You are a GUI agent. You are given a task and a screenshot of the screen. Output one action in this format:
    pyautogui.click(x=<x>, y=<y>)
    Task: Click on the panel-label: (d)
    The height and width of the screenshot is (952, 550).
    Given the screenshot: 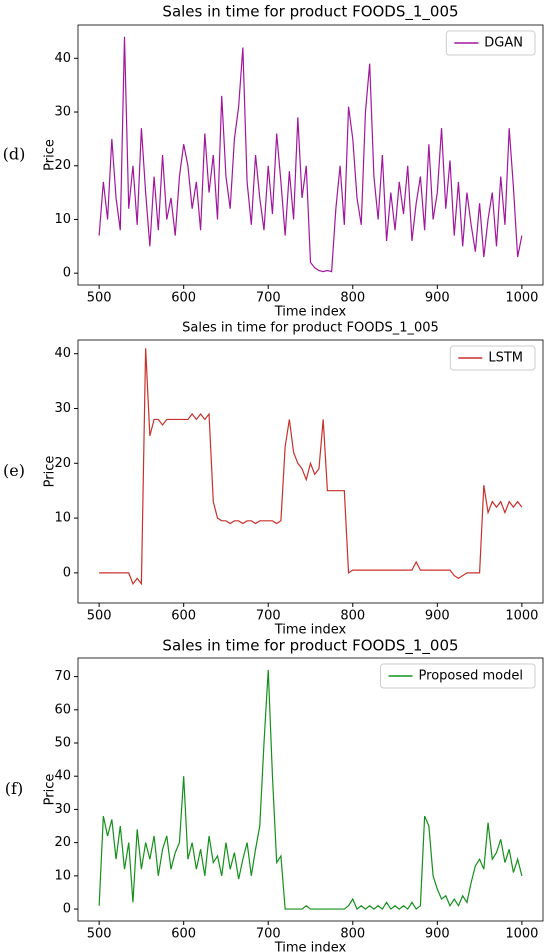 What is the action you would take?
    pyautogui.click(x=14, y=154)
    